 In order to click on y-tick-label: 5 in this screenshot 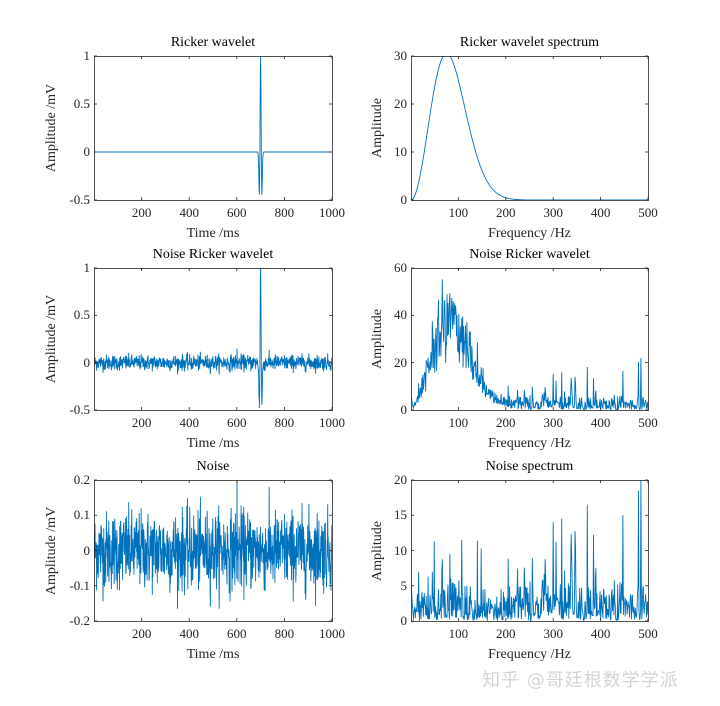, I will do `click(404, 585)`.